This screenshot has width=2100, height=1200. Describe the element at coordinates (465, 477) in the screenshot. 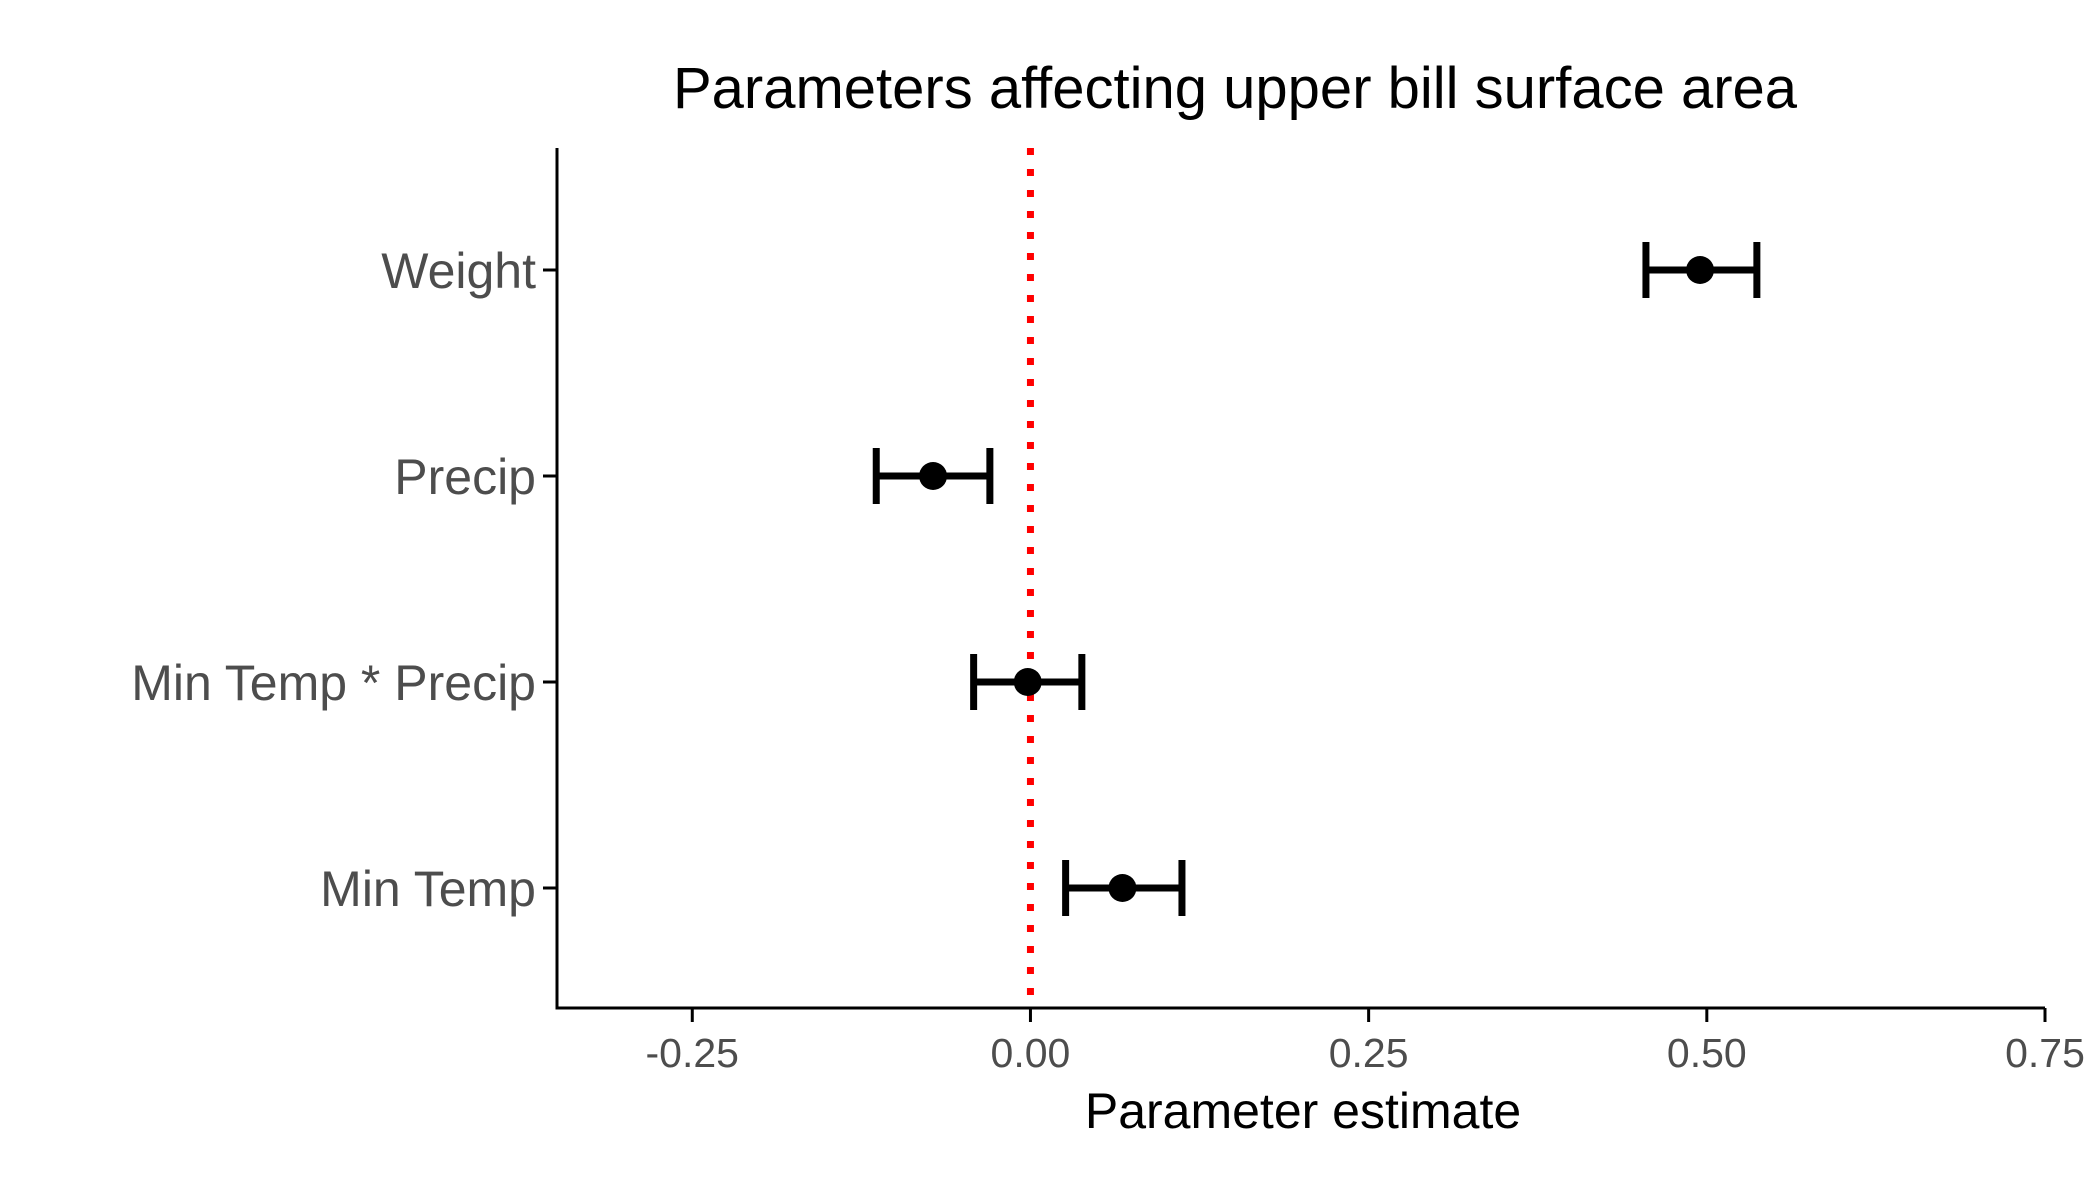

I see `y-tick-label: Precip` at that location.